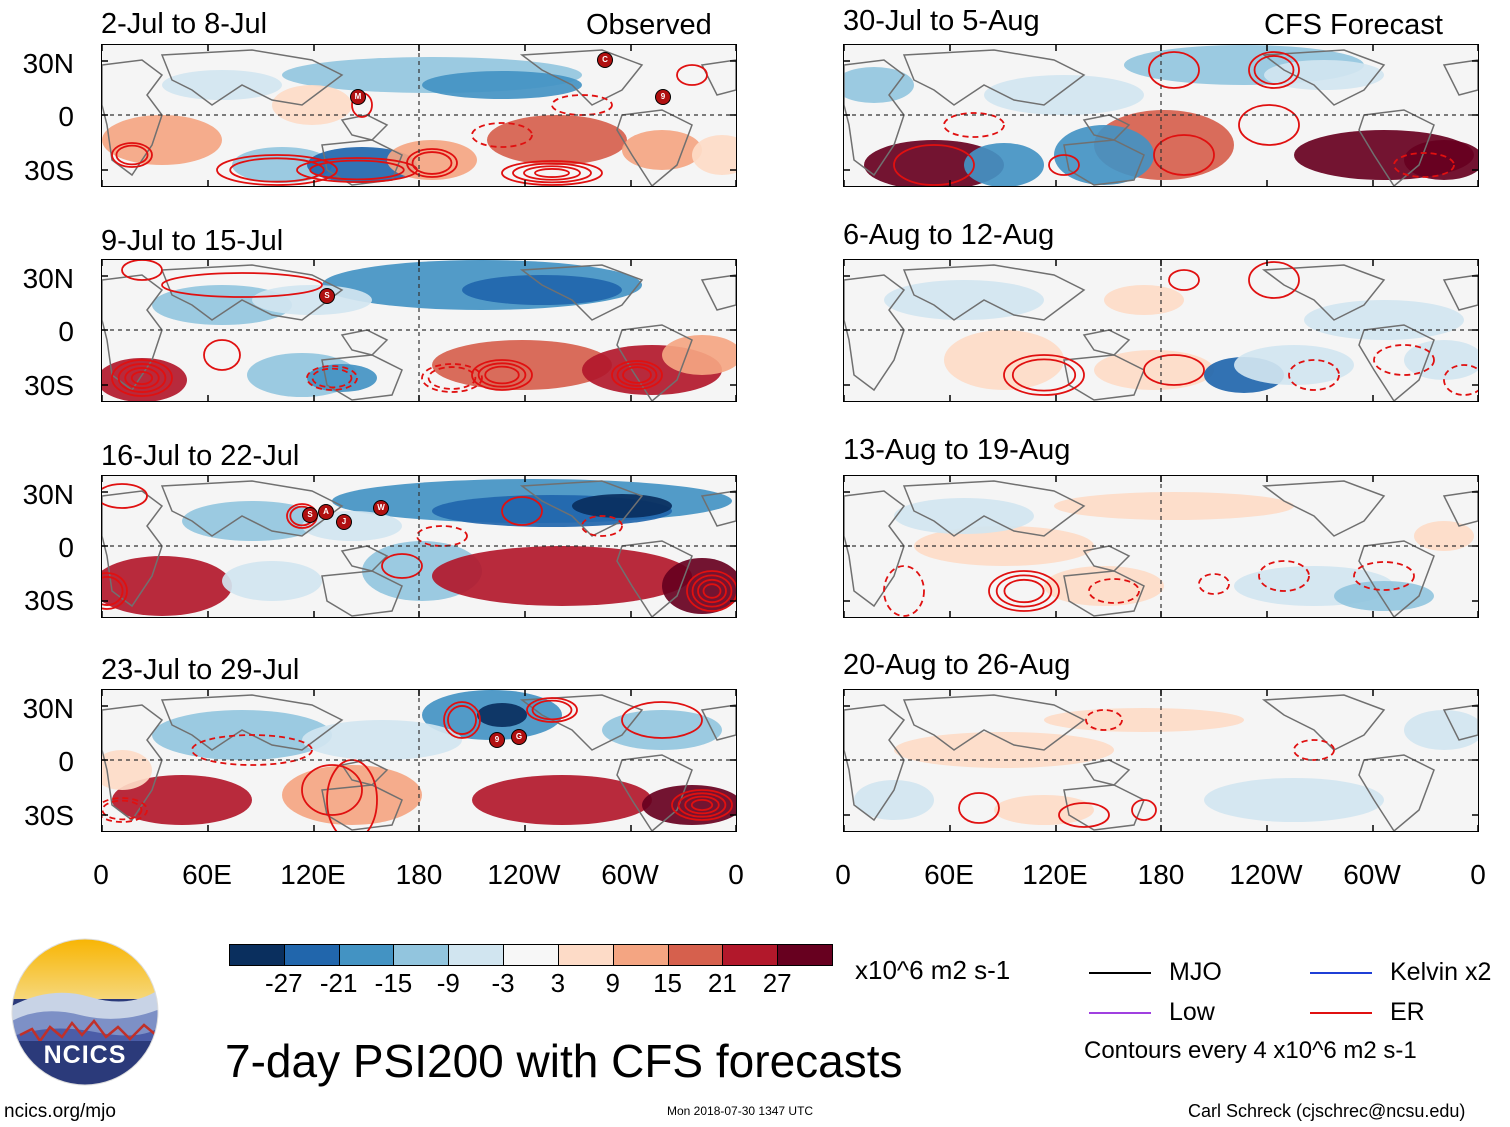  I want to click on legend-label-kelvin: Kelvin x2, so click(1441, 972).